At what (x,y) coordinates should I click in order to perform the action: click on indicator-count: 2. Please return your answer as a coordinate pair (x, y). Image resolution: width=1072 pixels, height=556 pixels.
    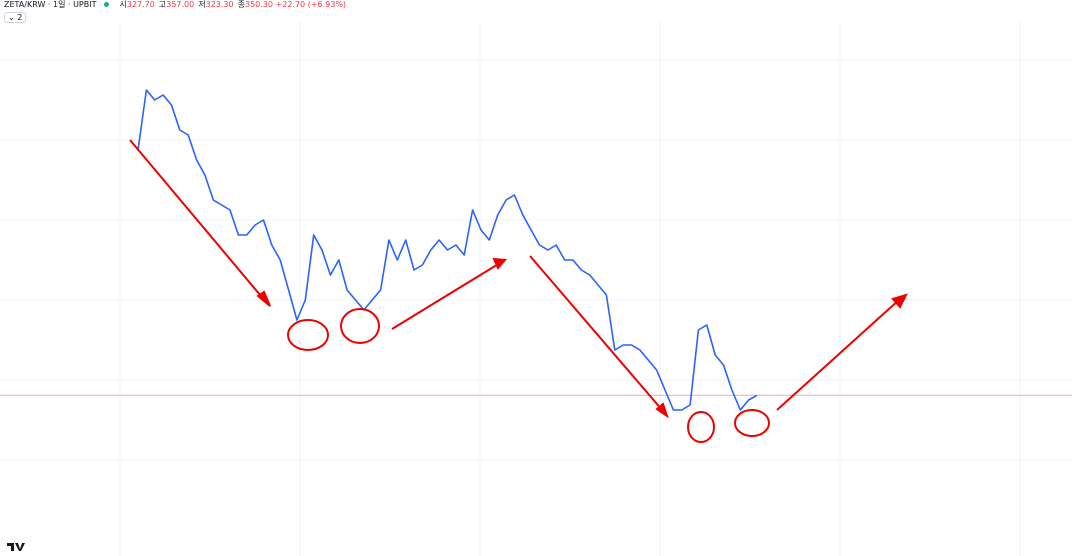
    Looking at the image, I should click on (20, 17).